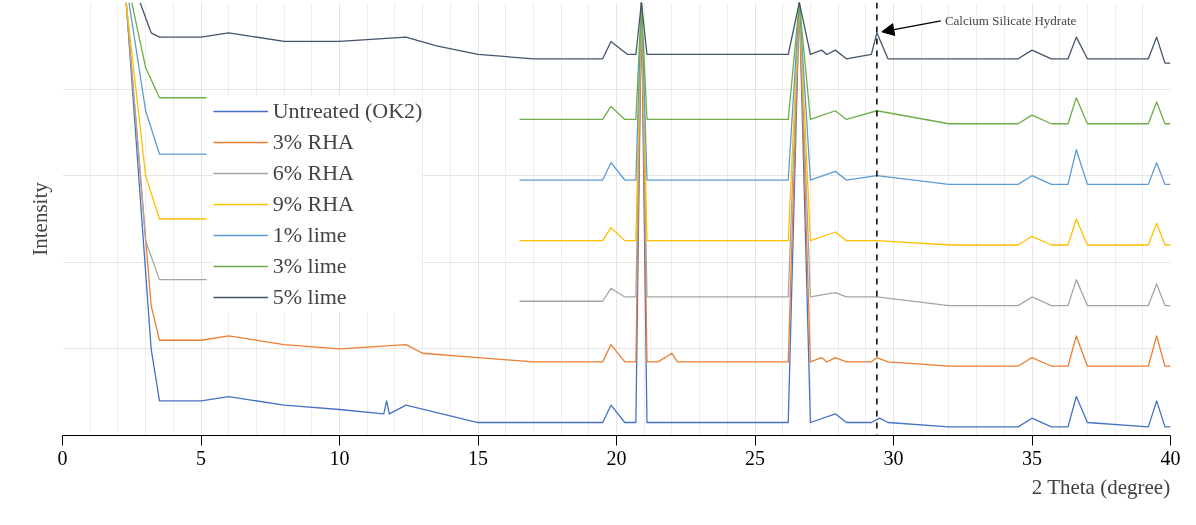  I want to click on x-tick-label: 20, so click(616, 457).